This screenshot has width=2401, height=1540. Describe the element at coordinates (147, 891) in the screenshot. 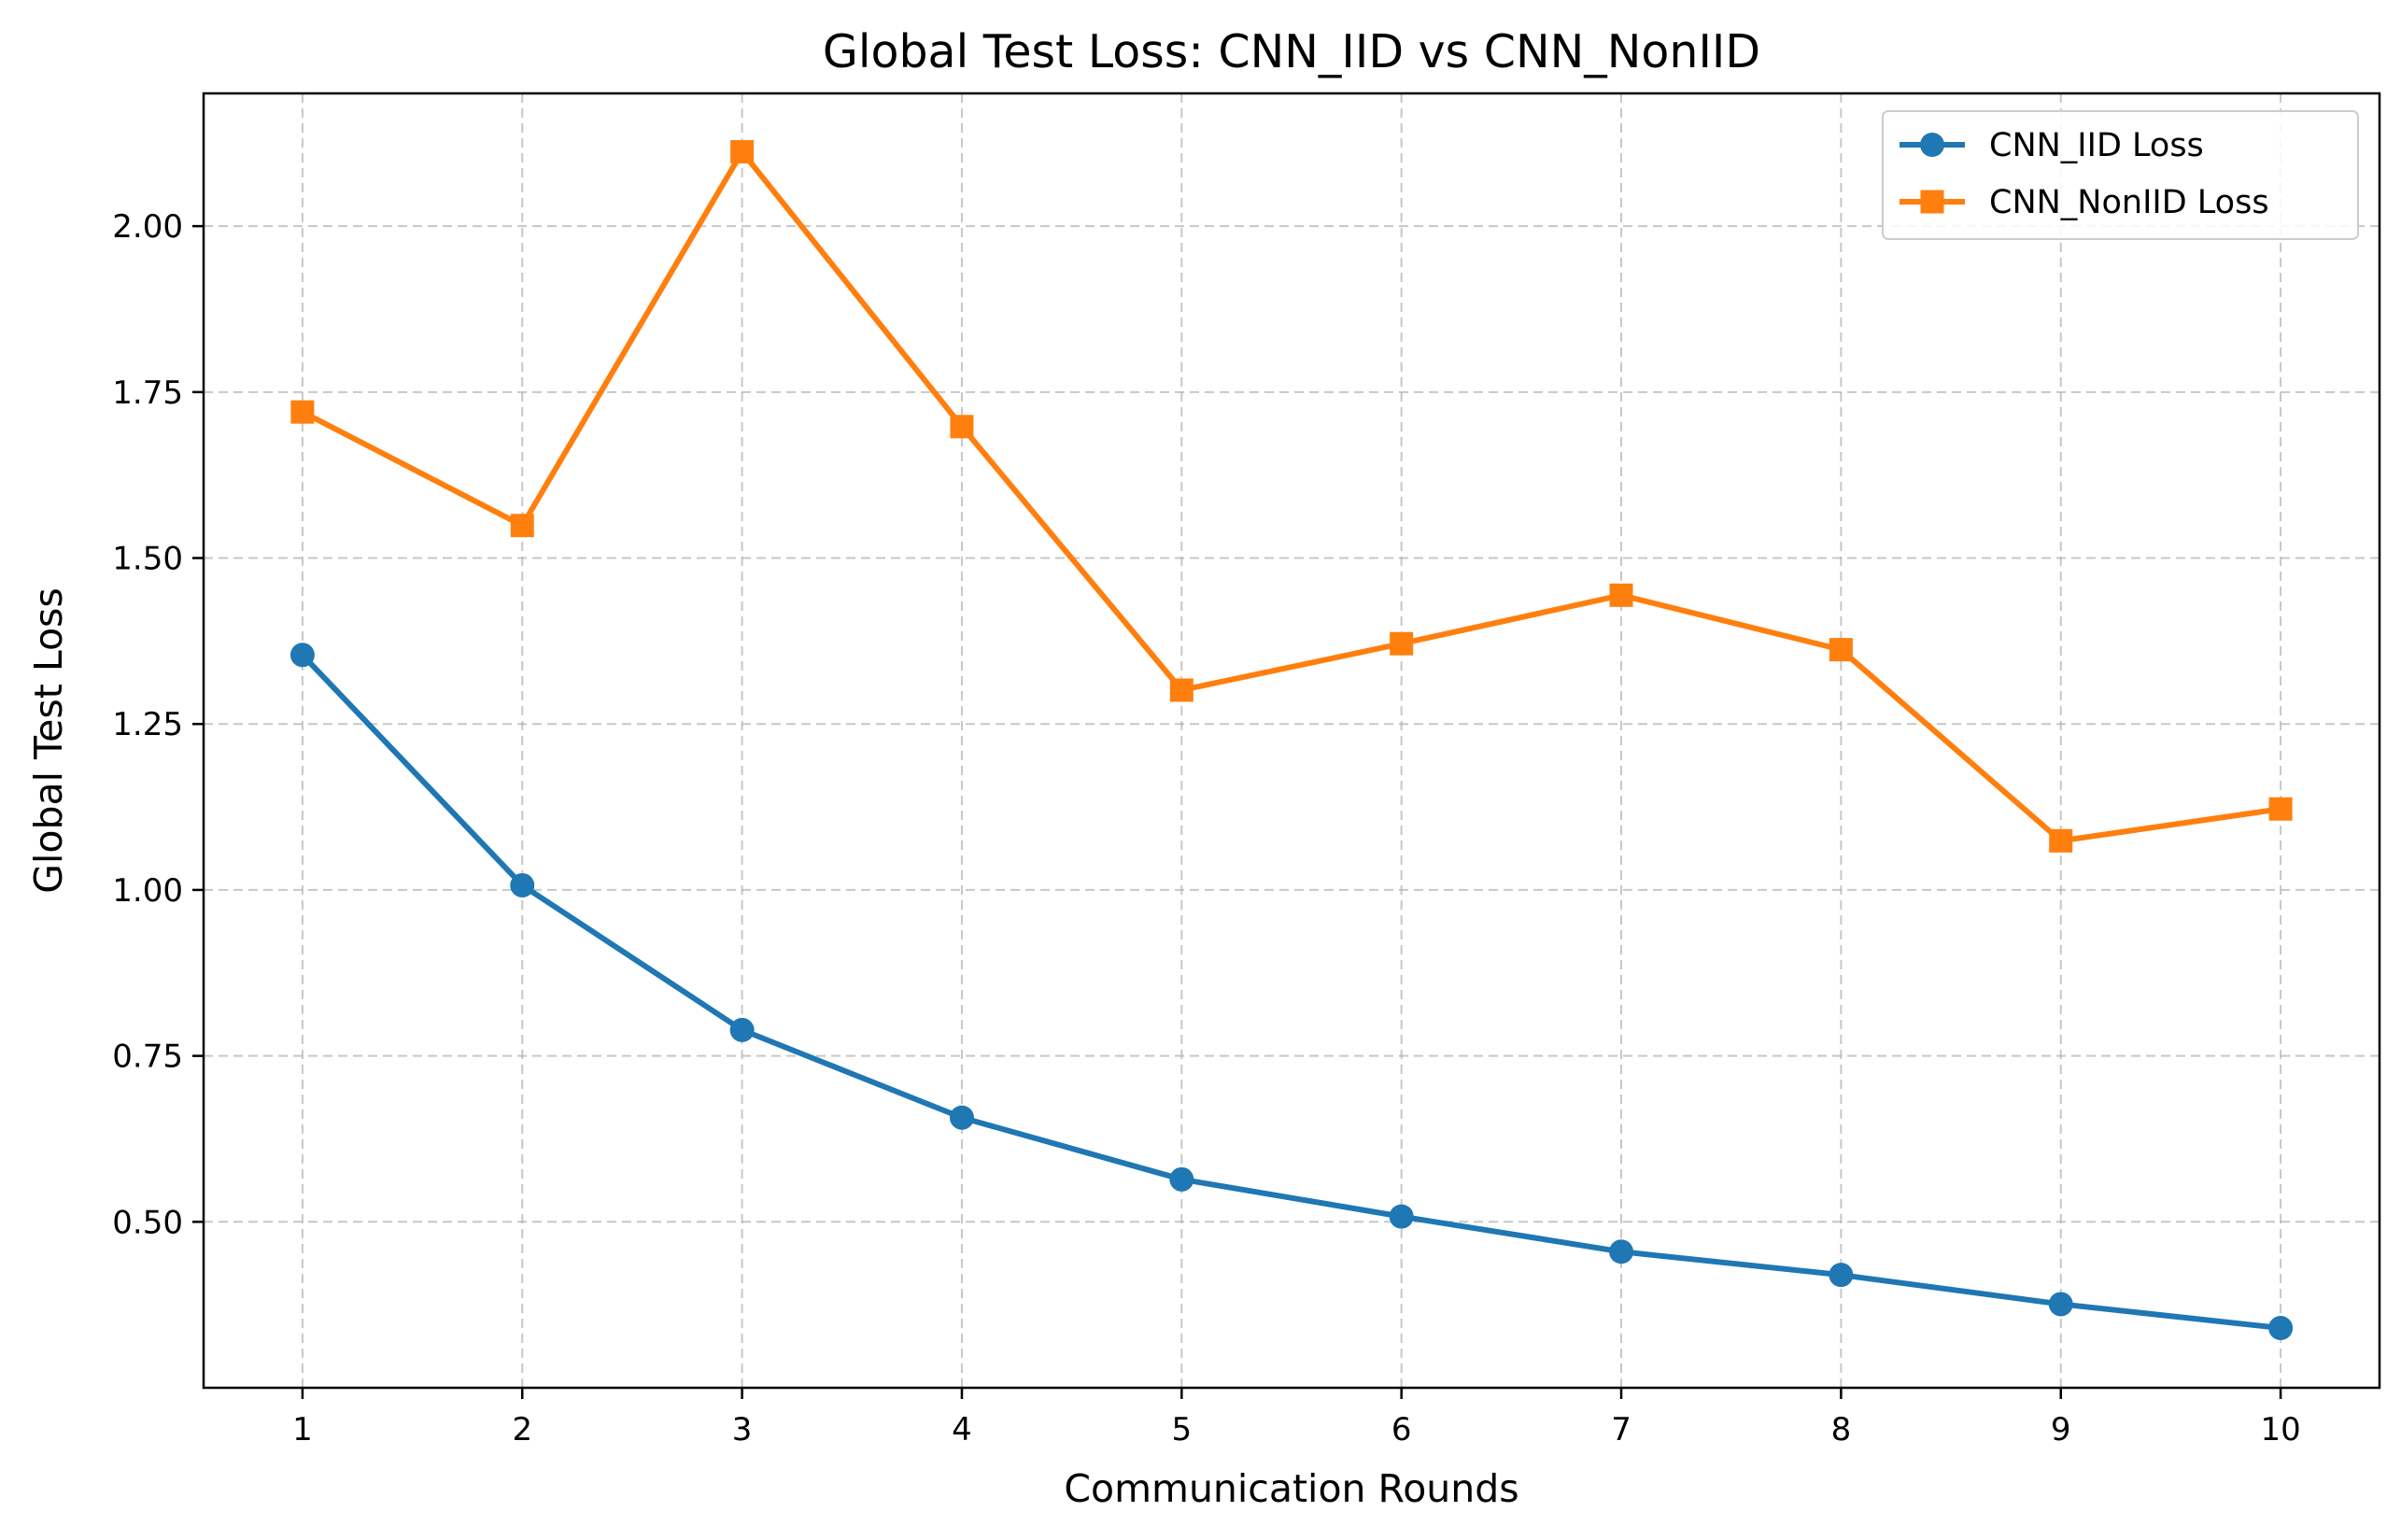

I see `y-tick-label: 1.00` at that location.